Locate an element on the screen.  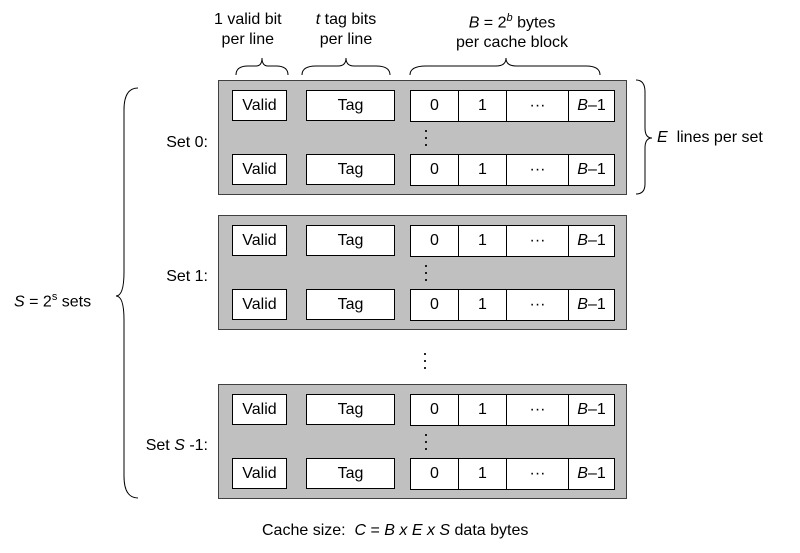
valid-header-line1: 1 valid bit is located at coordinates (248, 19).